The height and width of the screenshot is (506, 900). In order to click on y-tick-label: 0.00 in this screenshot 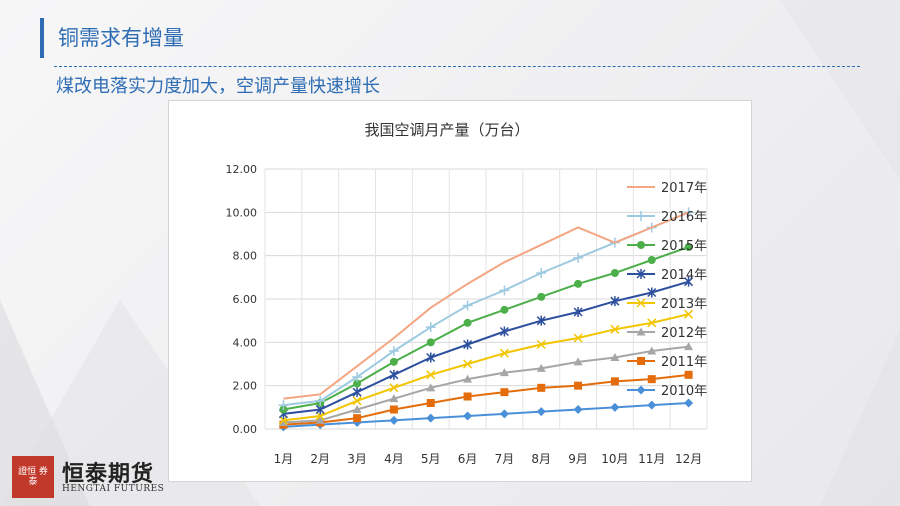, I will do `click(245, 429)`.